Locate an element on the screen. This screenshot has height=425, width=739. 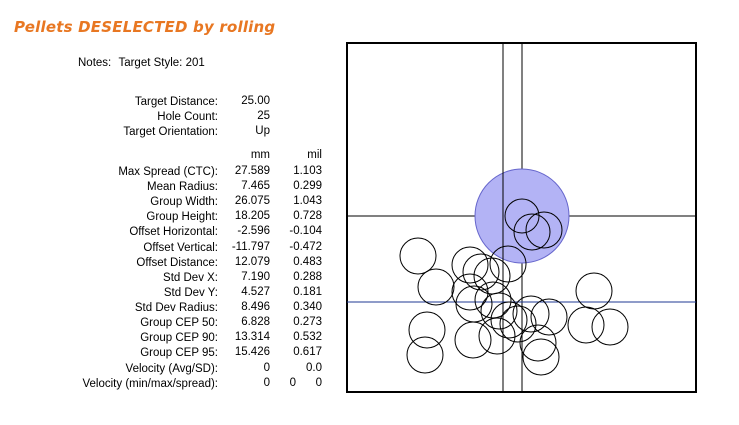
stat-label: Group CEP 50: is located at coordinates (179, 323).